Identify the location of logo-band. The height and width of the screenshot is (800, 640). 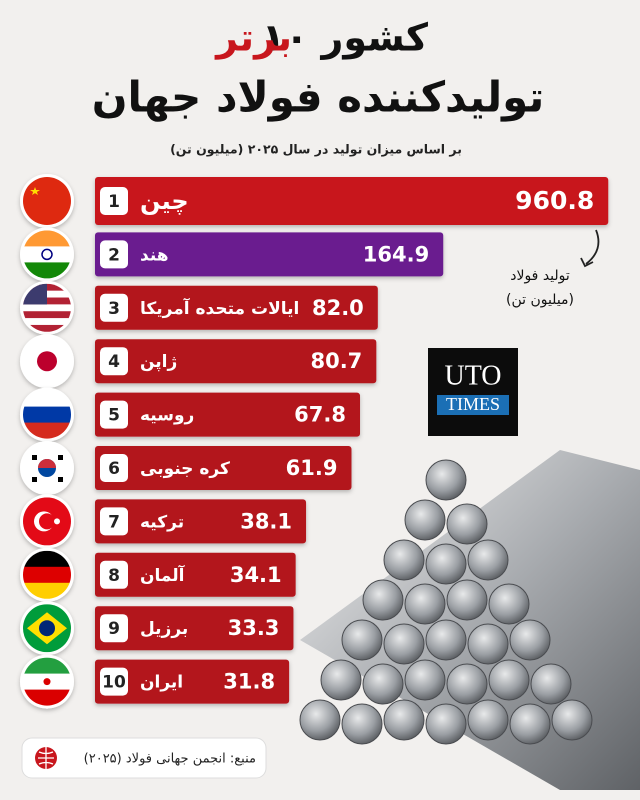
(473, 405).